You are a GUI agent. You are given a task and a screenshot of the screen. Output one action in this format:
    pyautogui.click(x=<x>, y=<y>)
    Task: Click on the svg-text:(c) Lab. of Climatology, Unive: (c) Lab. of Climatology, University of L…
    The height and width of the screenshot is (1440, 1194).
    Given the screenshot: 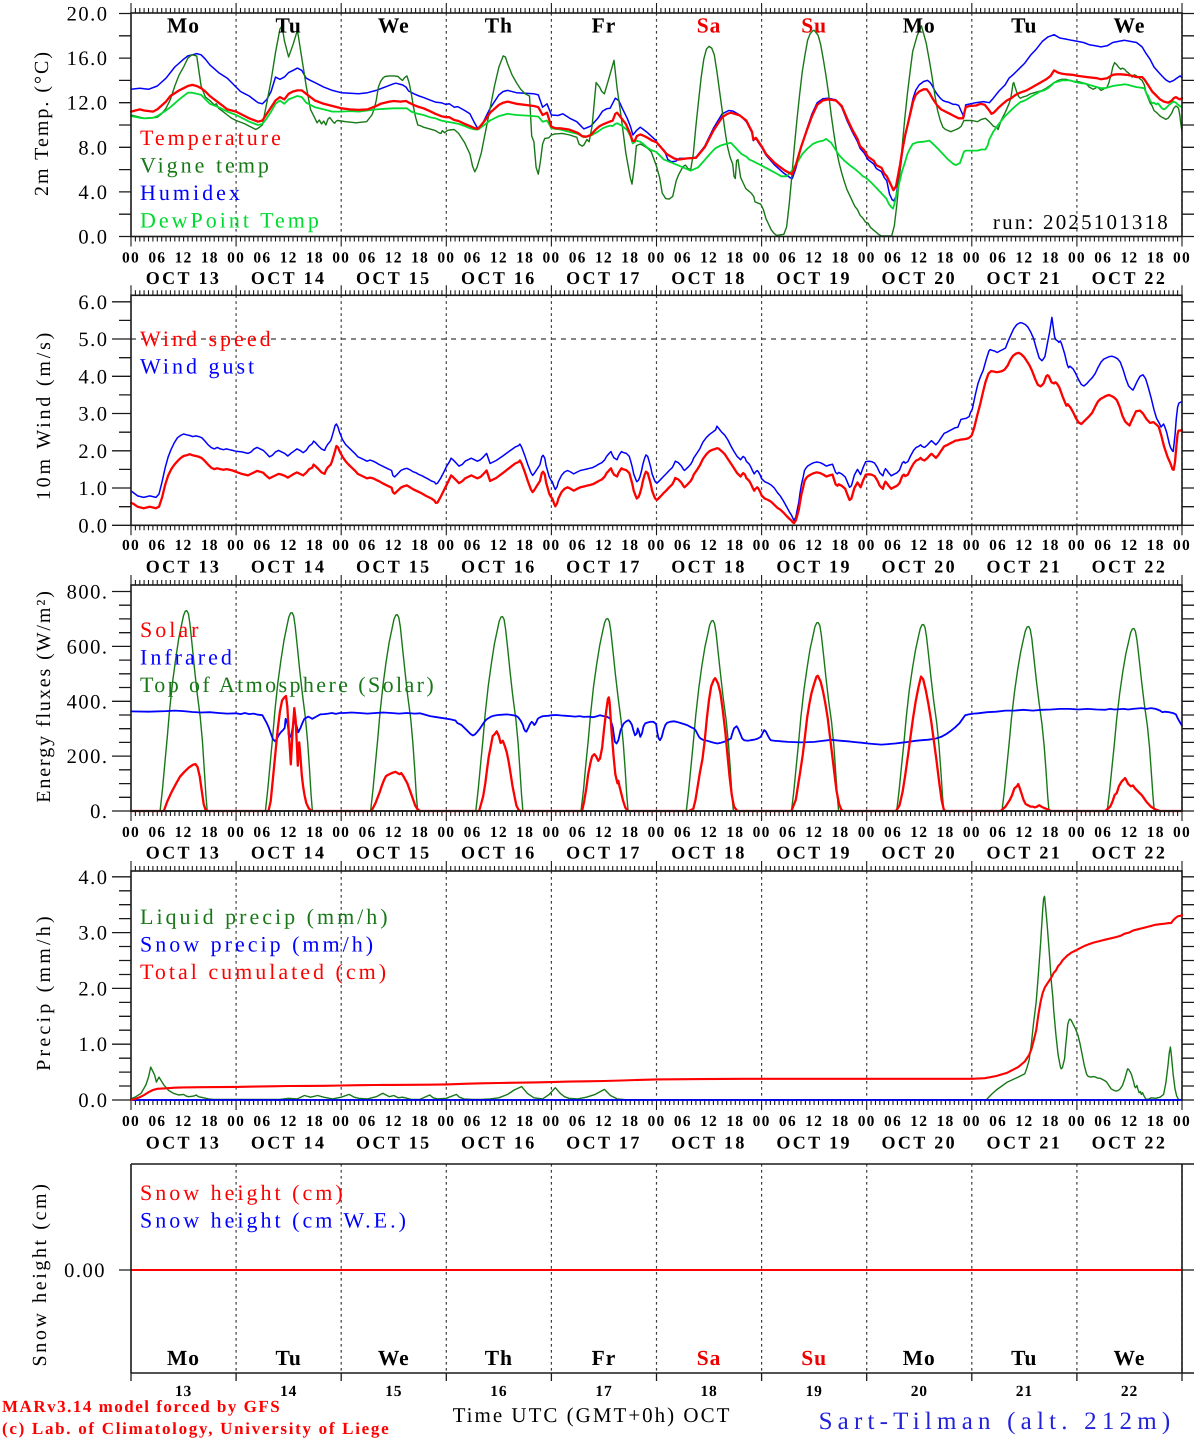 What is the action you would take?
    pyautogui.click(x=196, y=1428)
    